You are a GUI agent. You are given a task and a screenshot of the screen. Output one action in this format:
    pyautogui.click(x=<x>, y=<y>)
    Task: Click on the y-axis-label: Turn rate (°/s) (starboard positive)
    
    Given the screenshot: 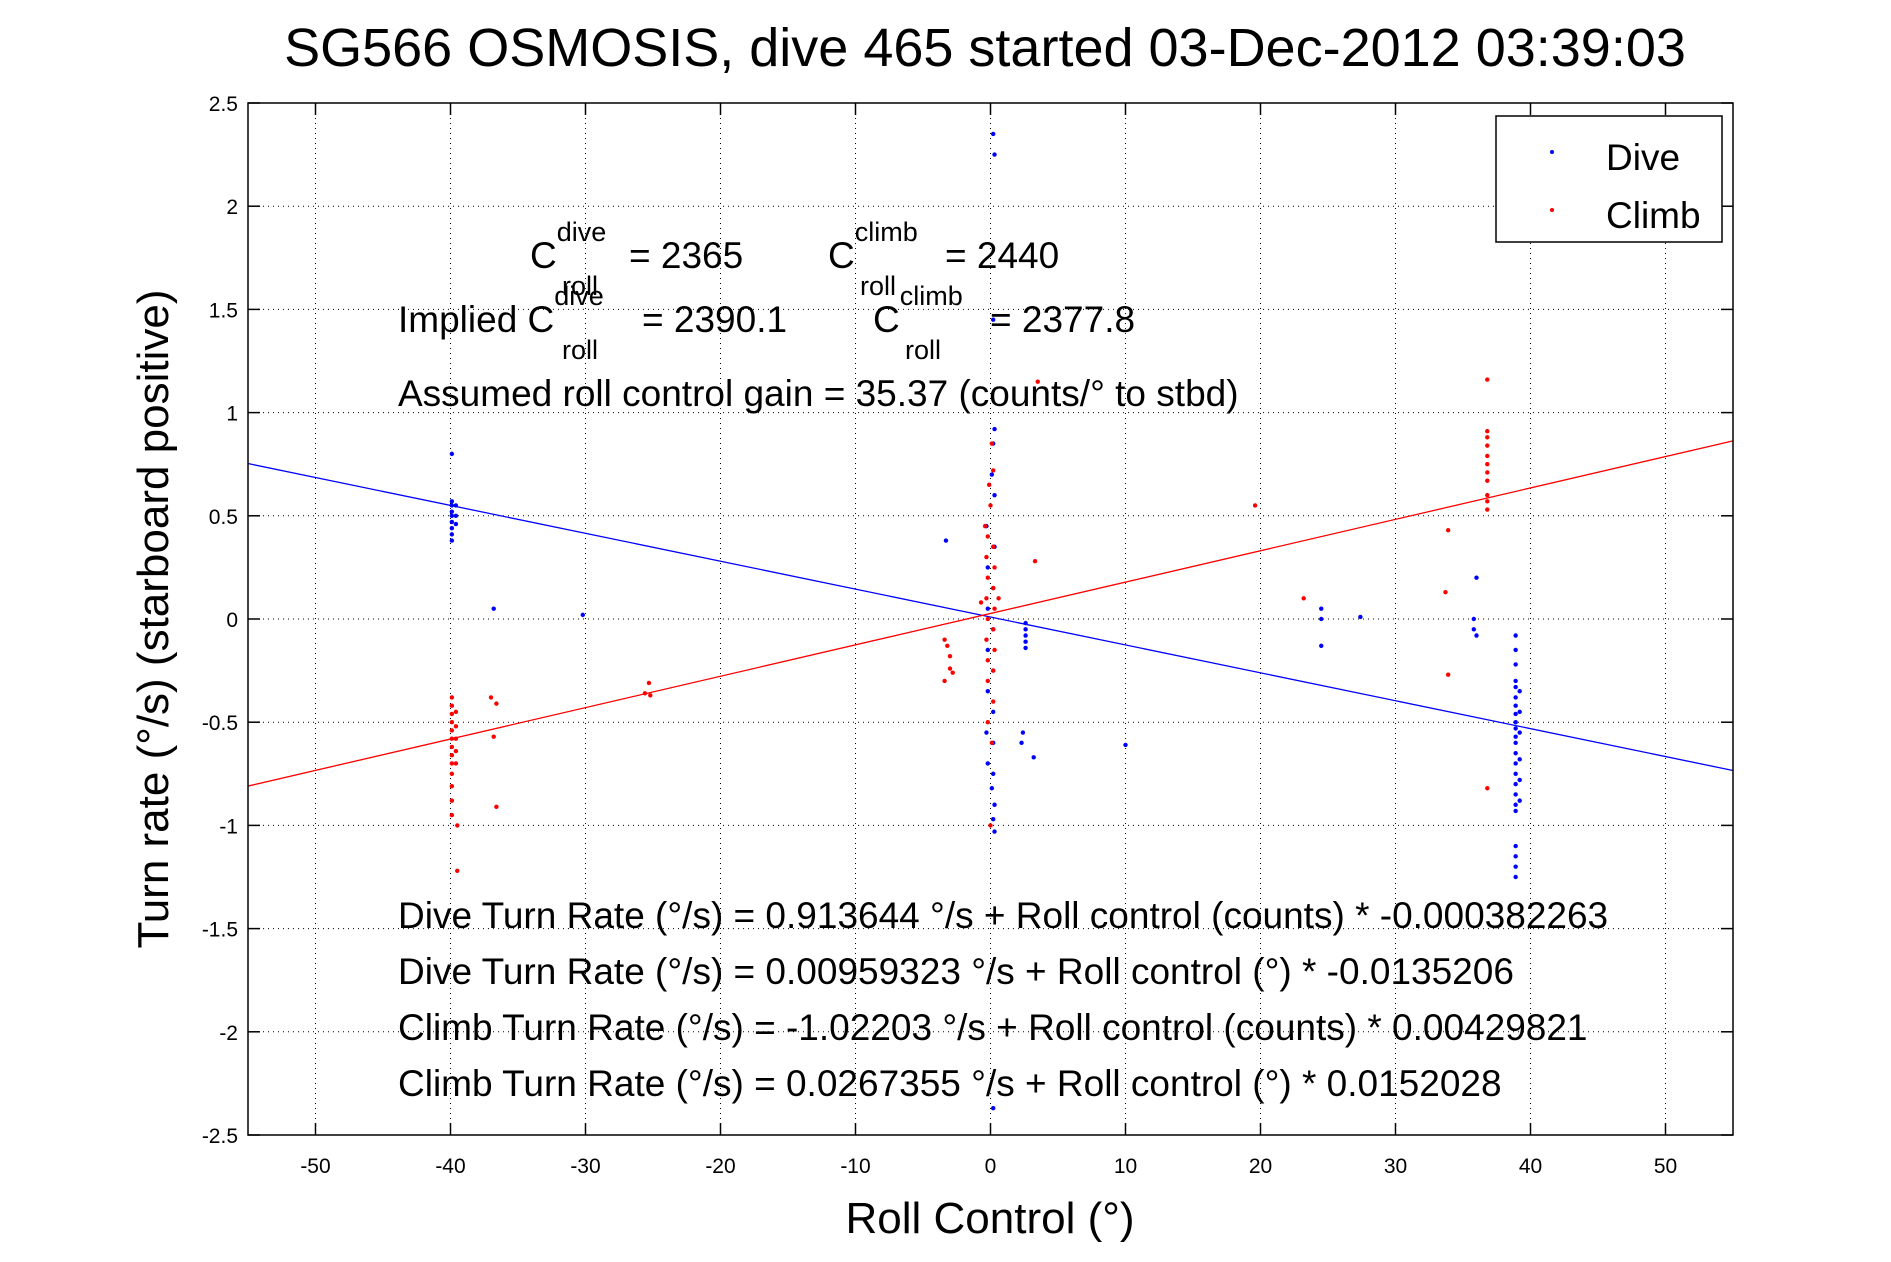 What is the action you would take?
    pyautogui.click(x=153, y=618)
    